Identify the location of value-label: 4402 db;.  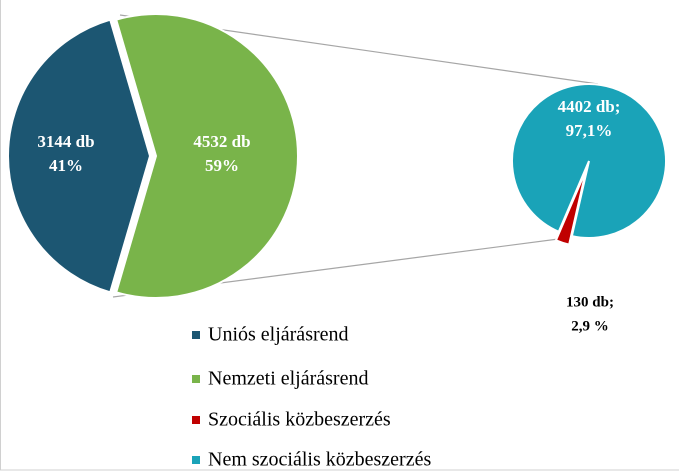
(589, 106).